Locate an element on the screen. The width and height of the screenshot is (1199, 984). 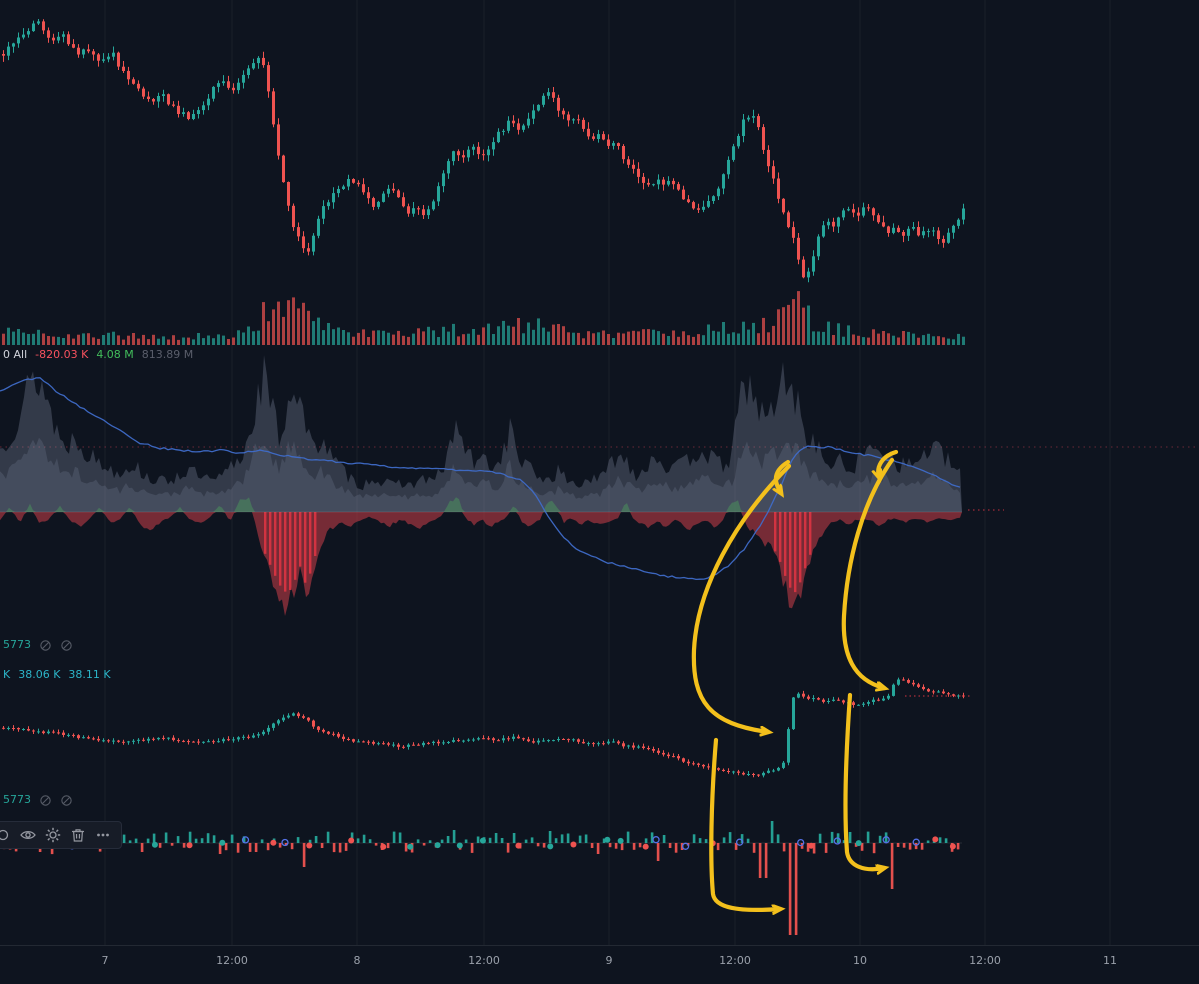
indicator2-val-2: 38.06 K is located at coordinates (39, 675).